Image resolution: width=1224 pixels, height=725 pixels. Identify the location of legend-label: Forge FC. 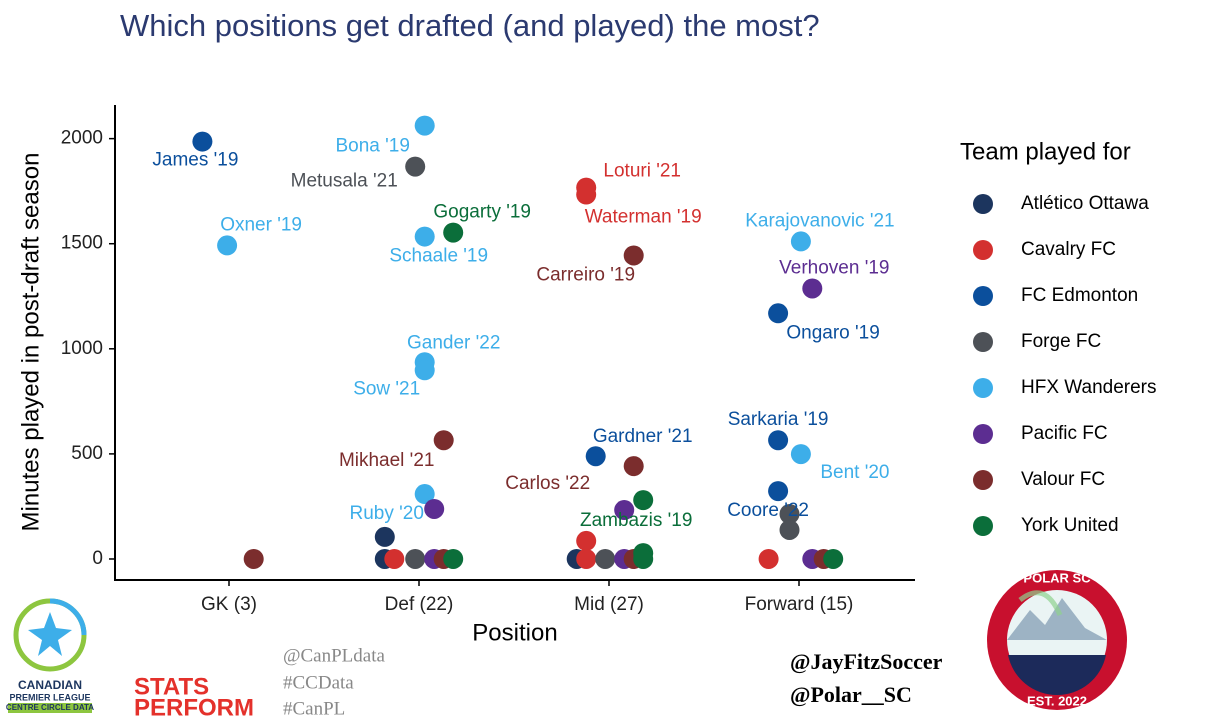
(1061, 341).